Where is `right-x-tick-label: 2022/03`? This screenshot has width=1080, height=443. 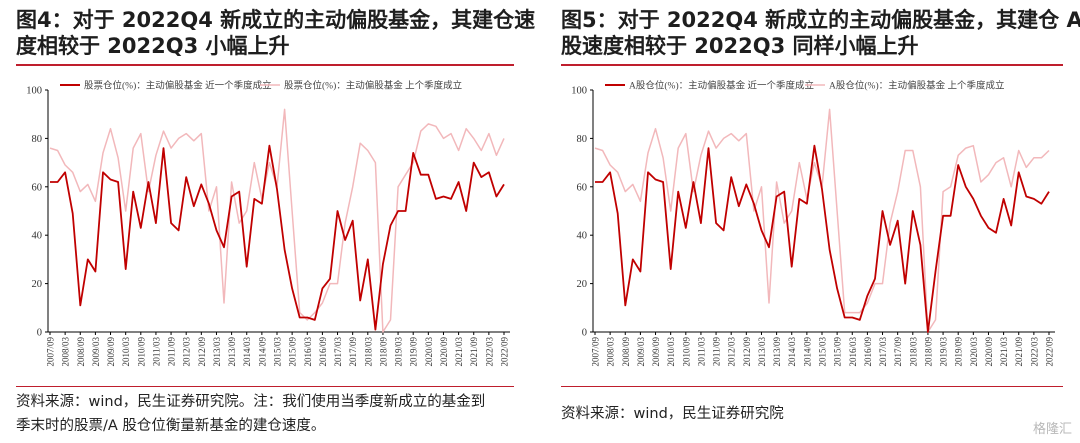 right-x-tick-label: 2022/03 is located at coordinates (1034, 352).